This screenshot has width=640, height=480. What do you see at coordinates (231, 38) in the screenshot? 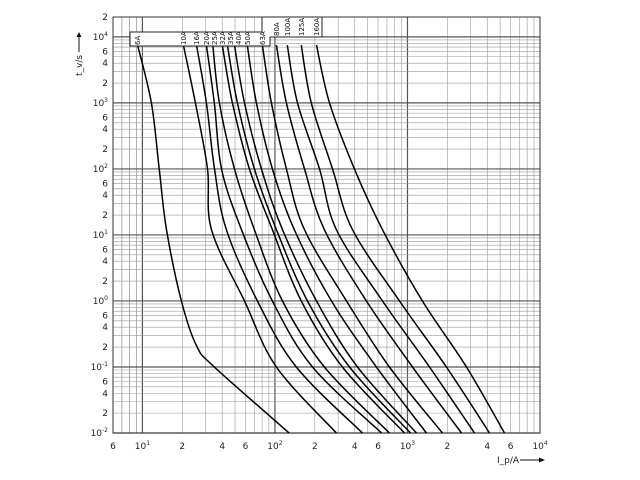
I see `curve-label-35A: 35A` at bounding box center [231, 38].